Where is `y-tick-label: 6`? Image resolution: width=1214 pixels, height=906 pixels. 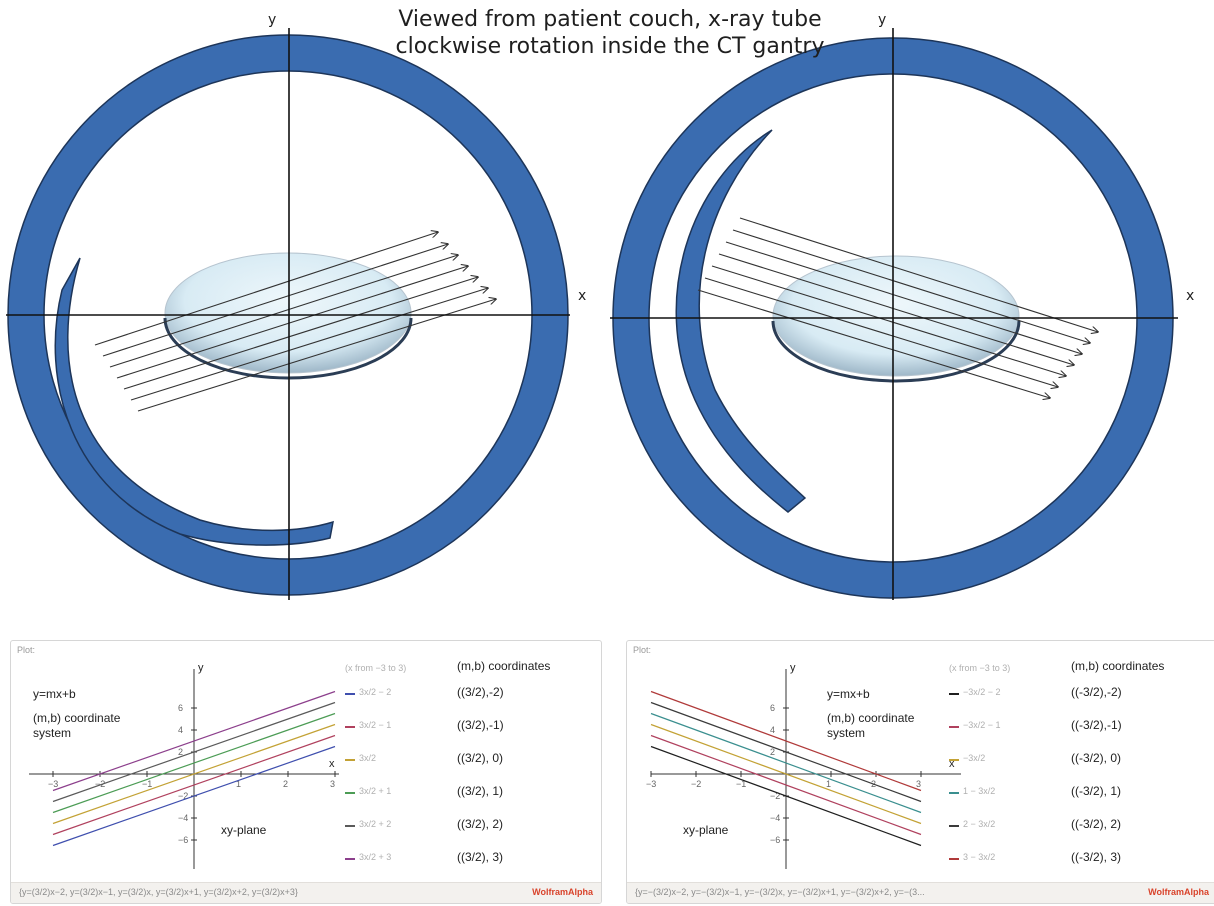
y-tick-label: 6 is located at coordinates (772, 708).